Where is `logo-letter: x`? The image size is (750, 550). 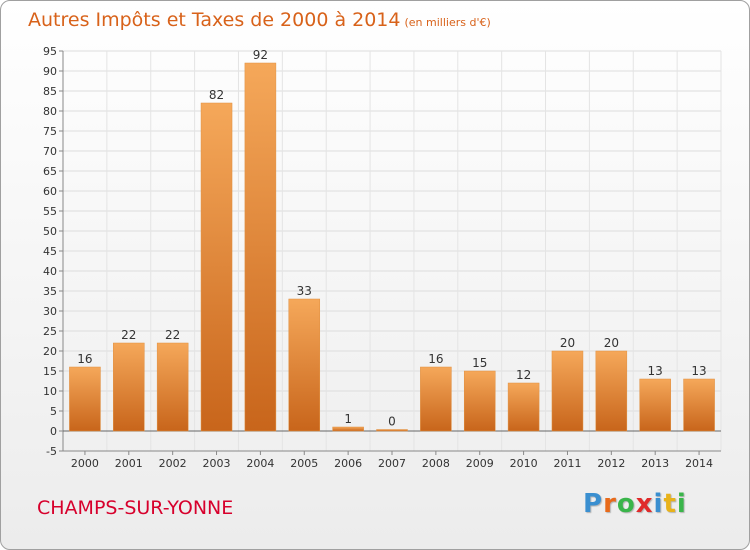 logo-letter: x is located at coordinates (644, 504).